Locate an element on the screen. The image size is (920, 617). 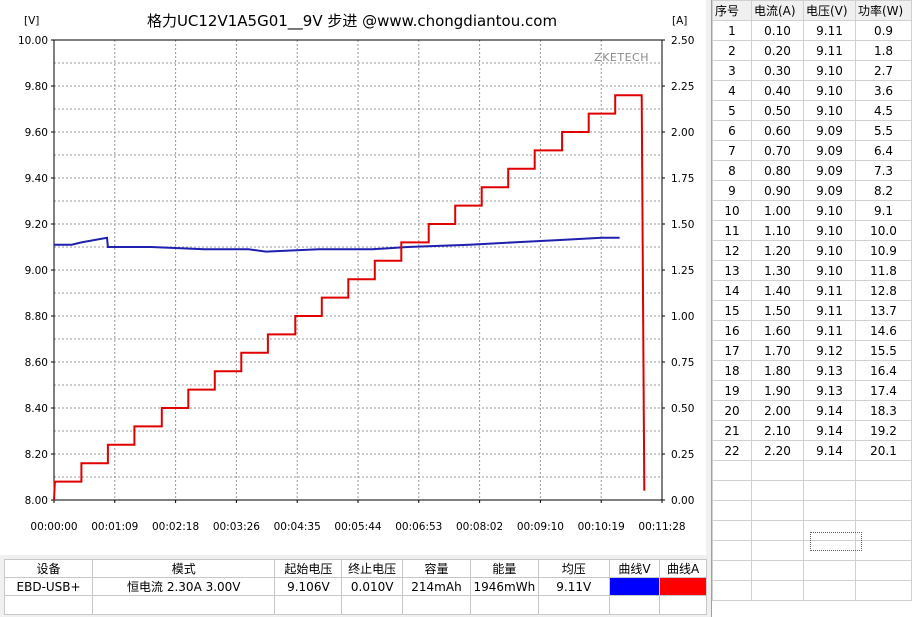
info-header-cell: 曲线A is located at coordinates (683, 568).